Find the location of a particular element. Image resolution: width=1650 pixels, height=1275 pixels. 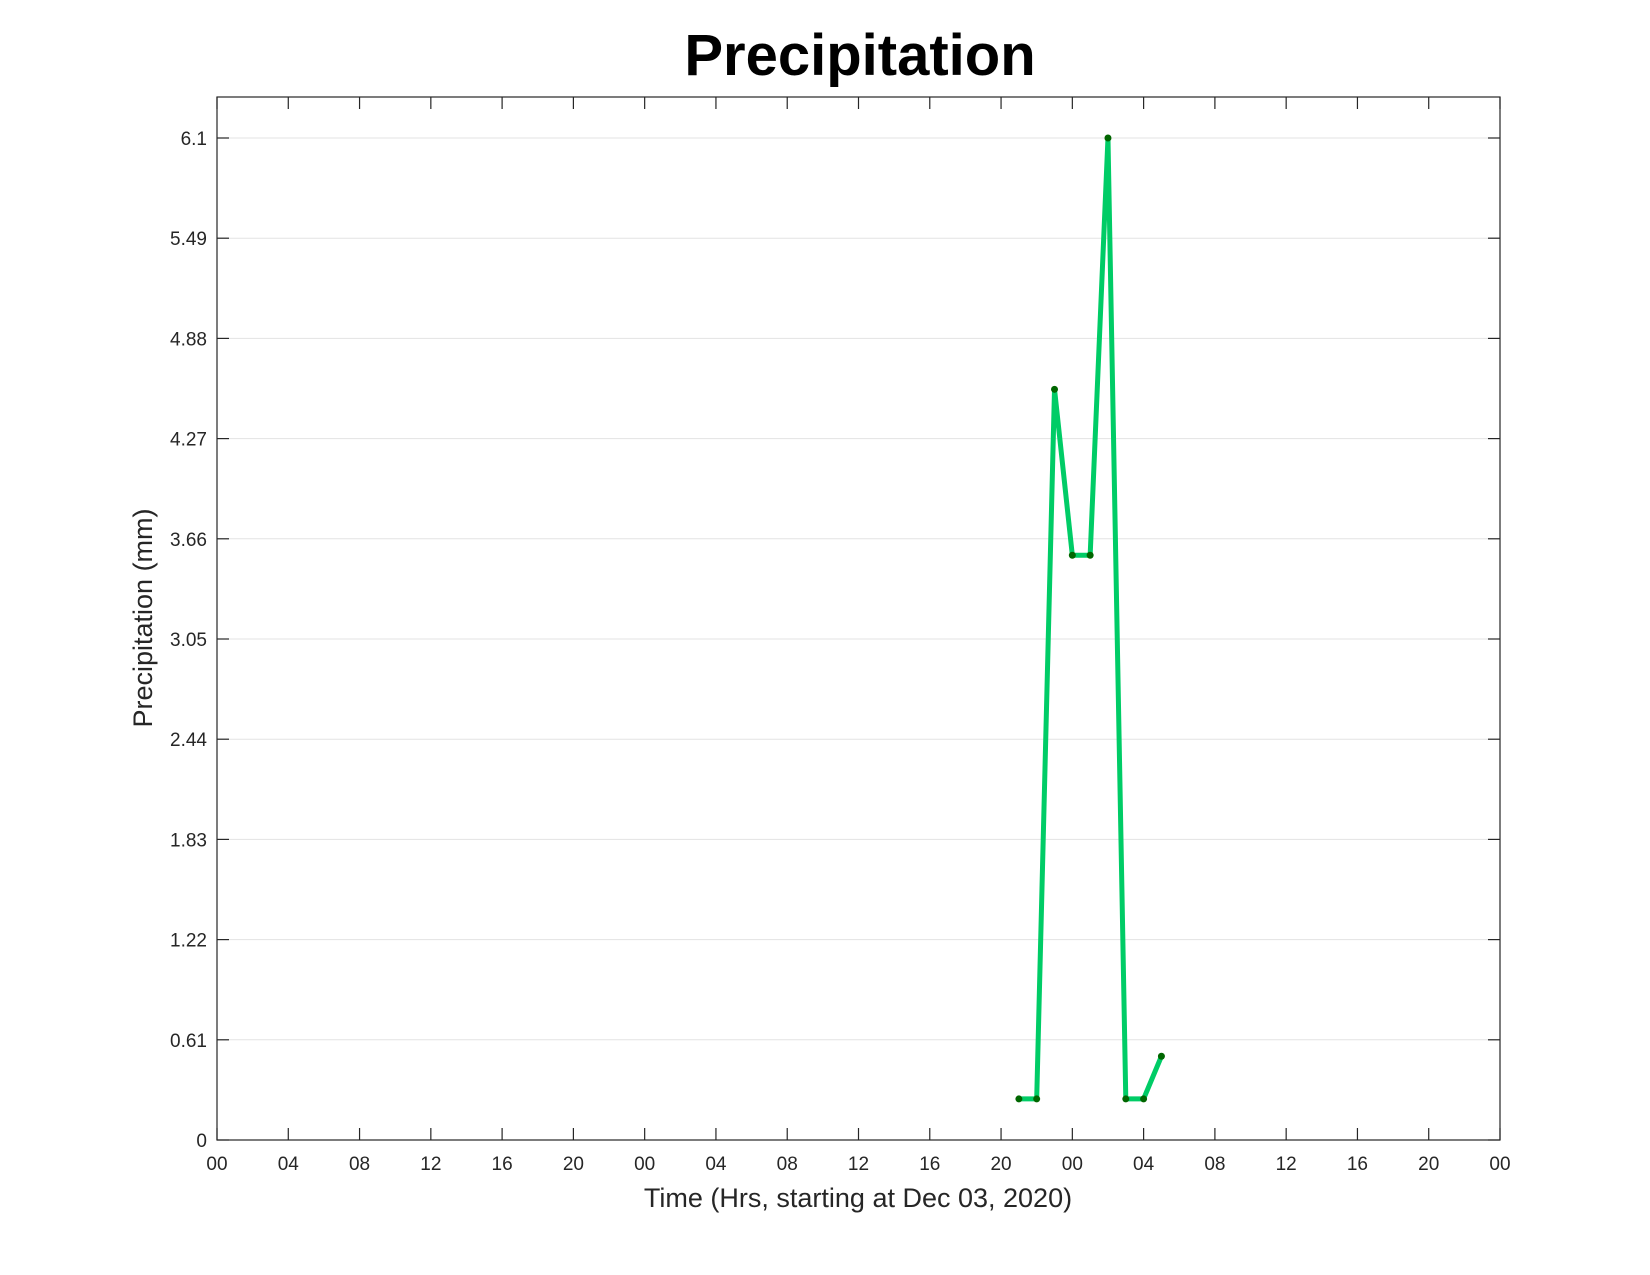

precipitation-line is located at coordinates (1091, 619).